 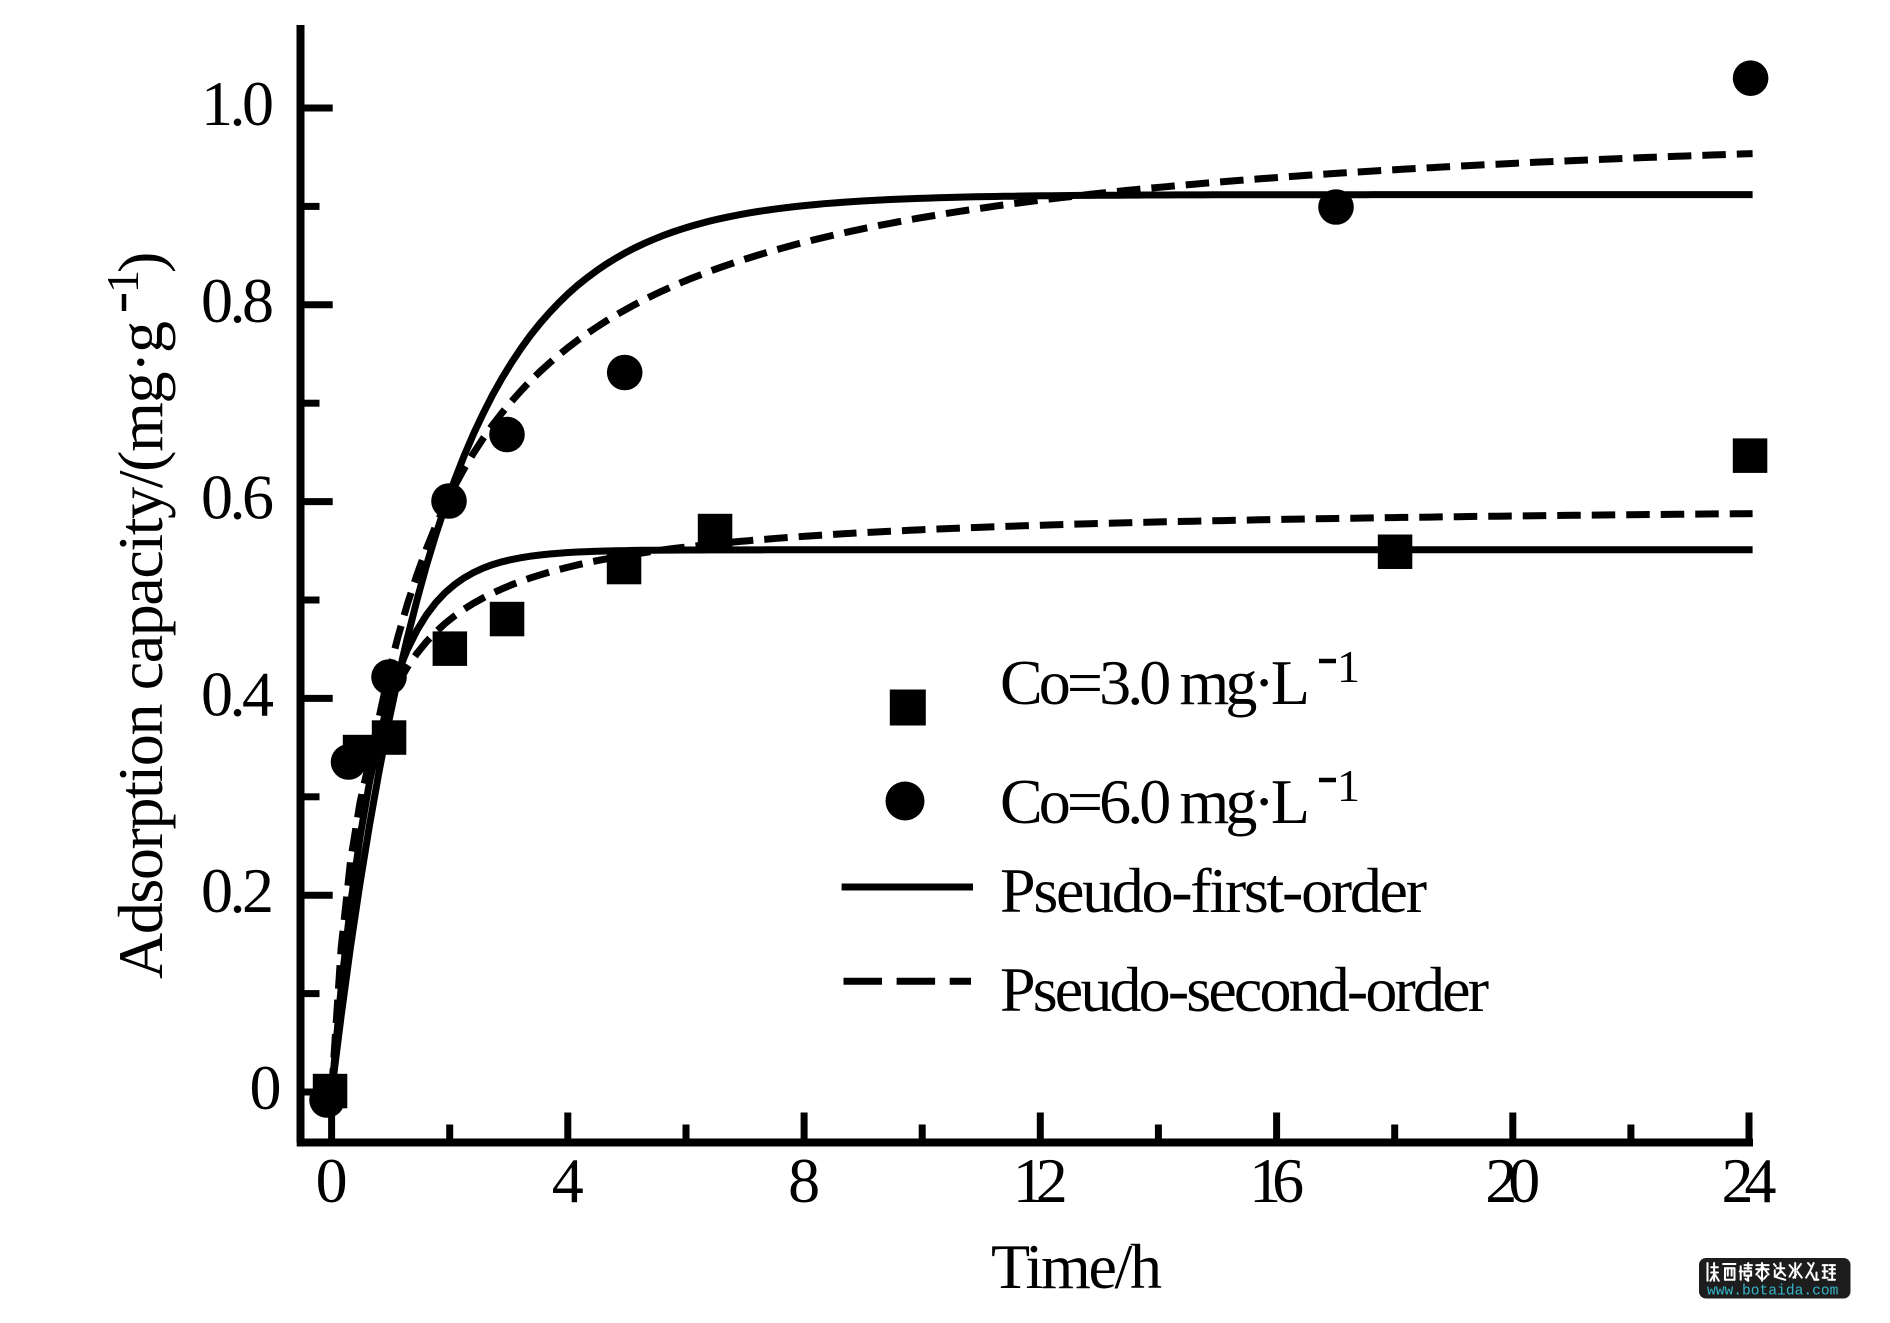 What do you see at coordinates (237, 890) in the screenshot?
I see `svg-text: 0.2` at bounding box center [237, 890].